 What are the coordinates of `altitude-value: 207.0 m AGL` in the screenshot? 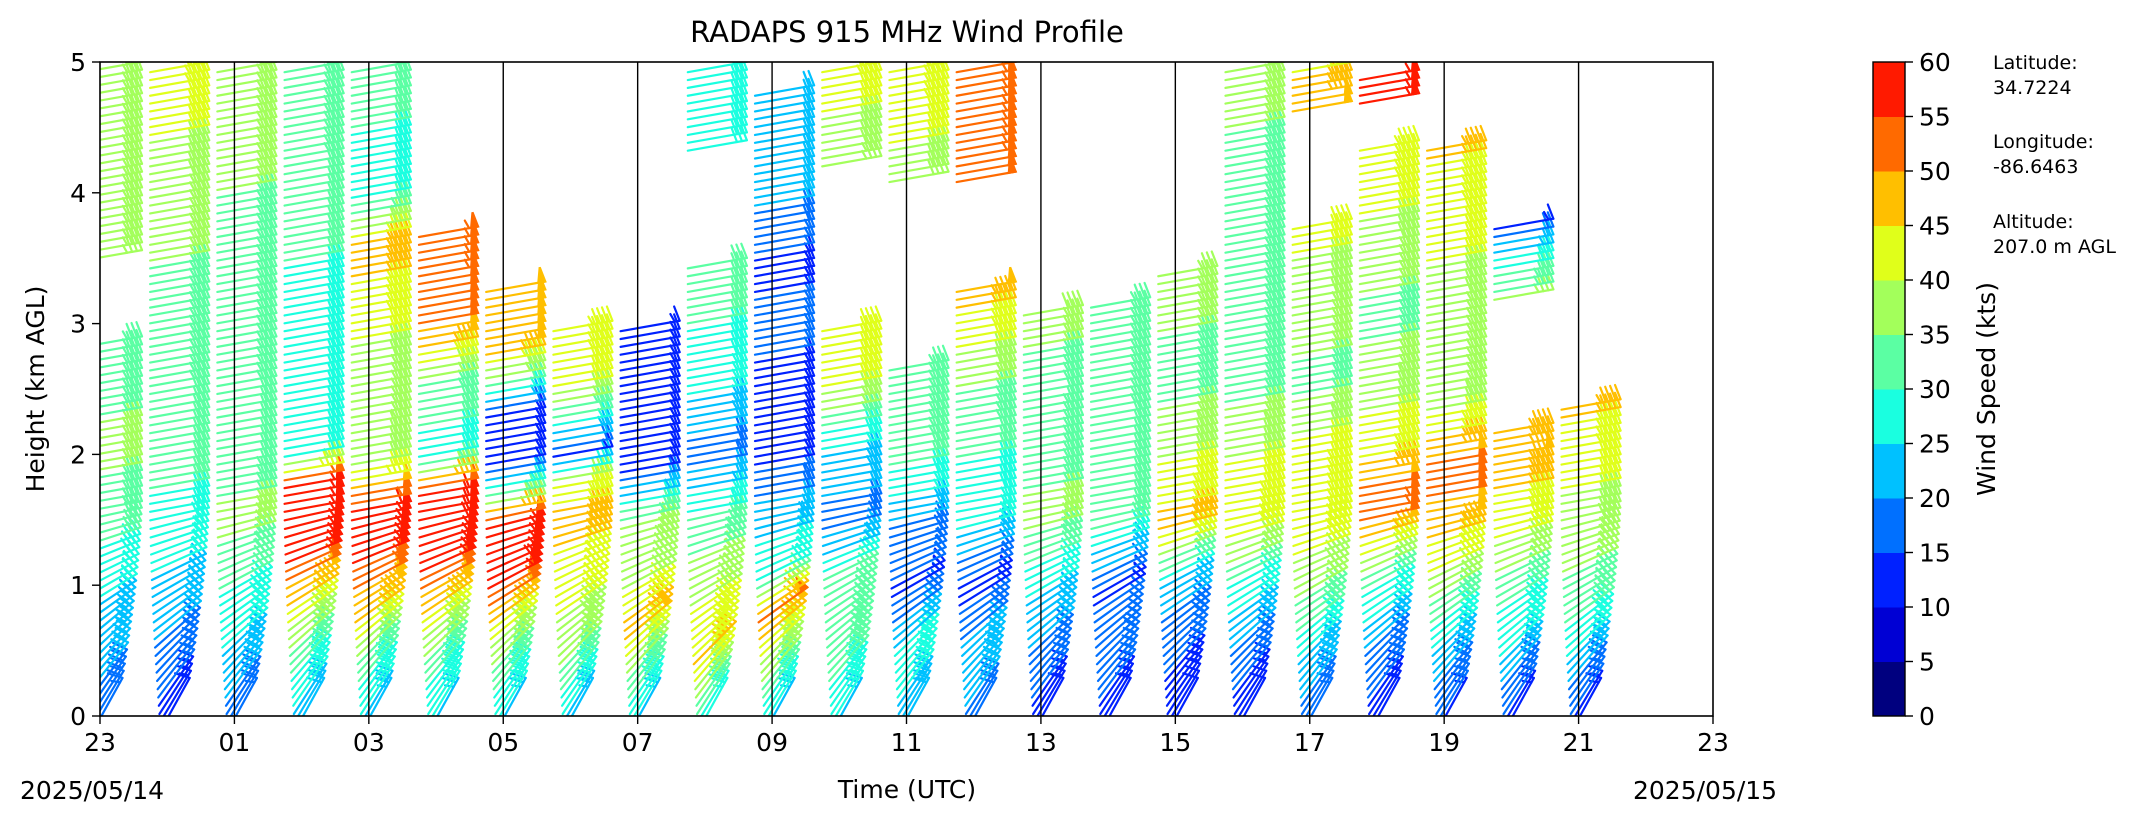 It's located at (2054, 247).